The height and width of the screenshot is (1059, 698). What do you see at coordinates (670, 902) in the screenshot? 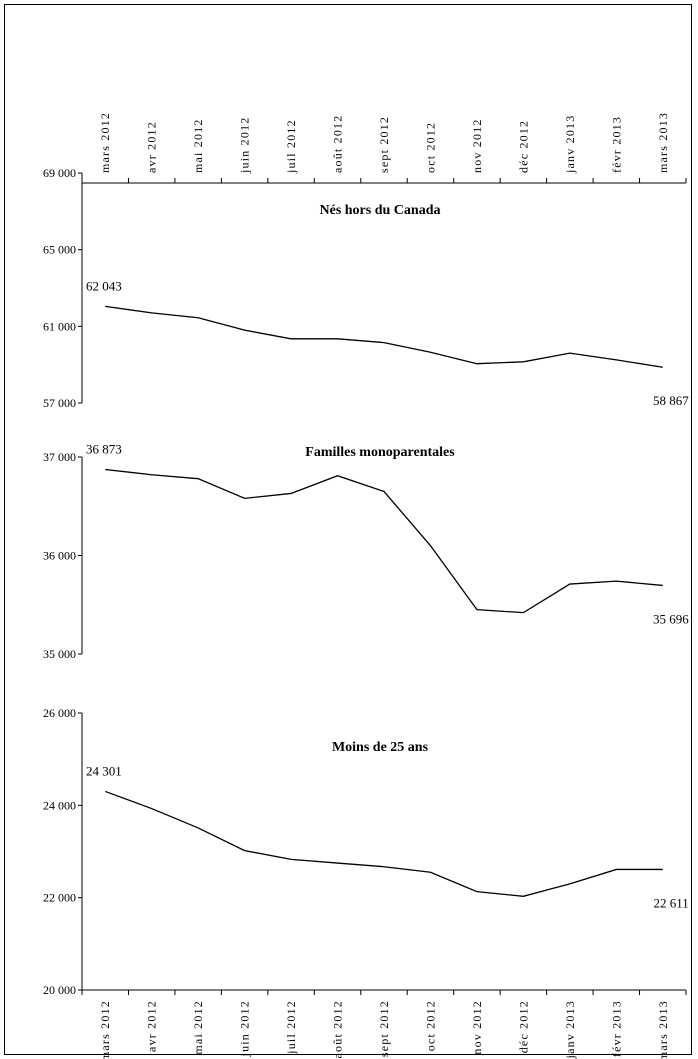
I see `panel-under-25-last-value-label: 22 611` at bounding box center [670, 902].